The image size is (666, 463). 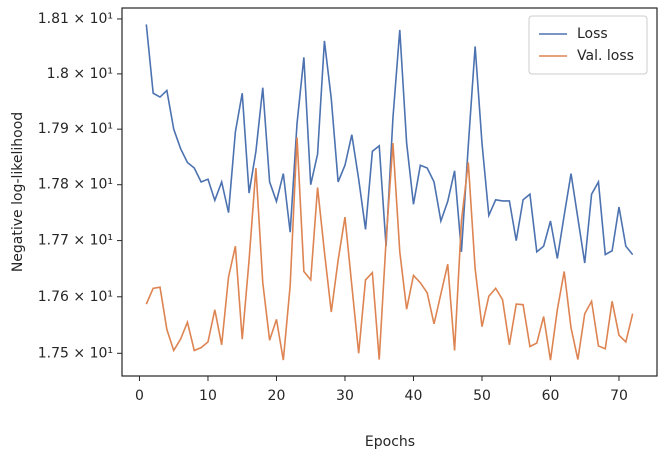 I want to click on y-tick-label: 1.76 × 10¹, so click(x=75, y=297).